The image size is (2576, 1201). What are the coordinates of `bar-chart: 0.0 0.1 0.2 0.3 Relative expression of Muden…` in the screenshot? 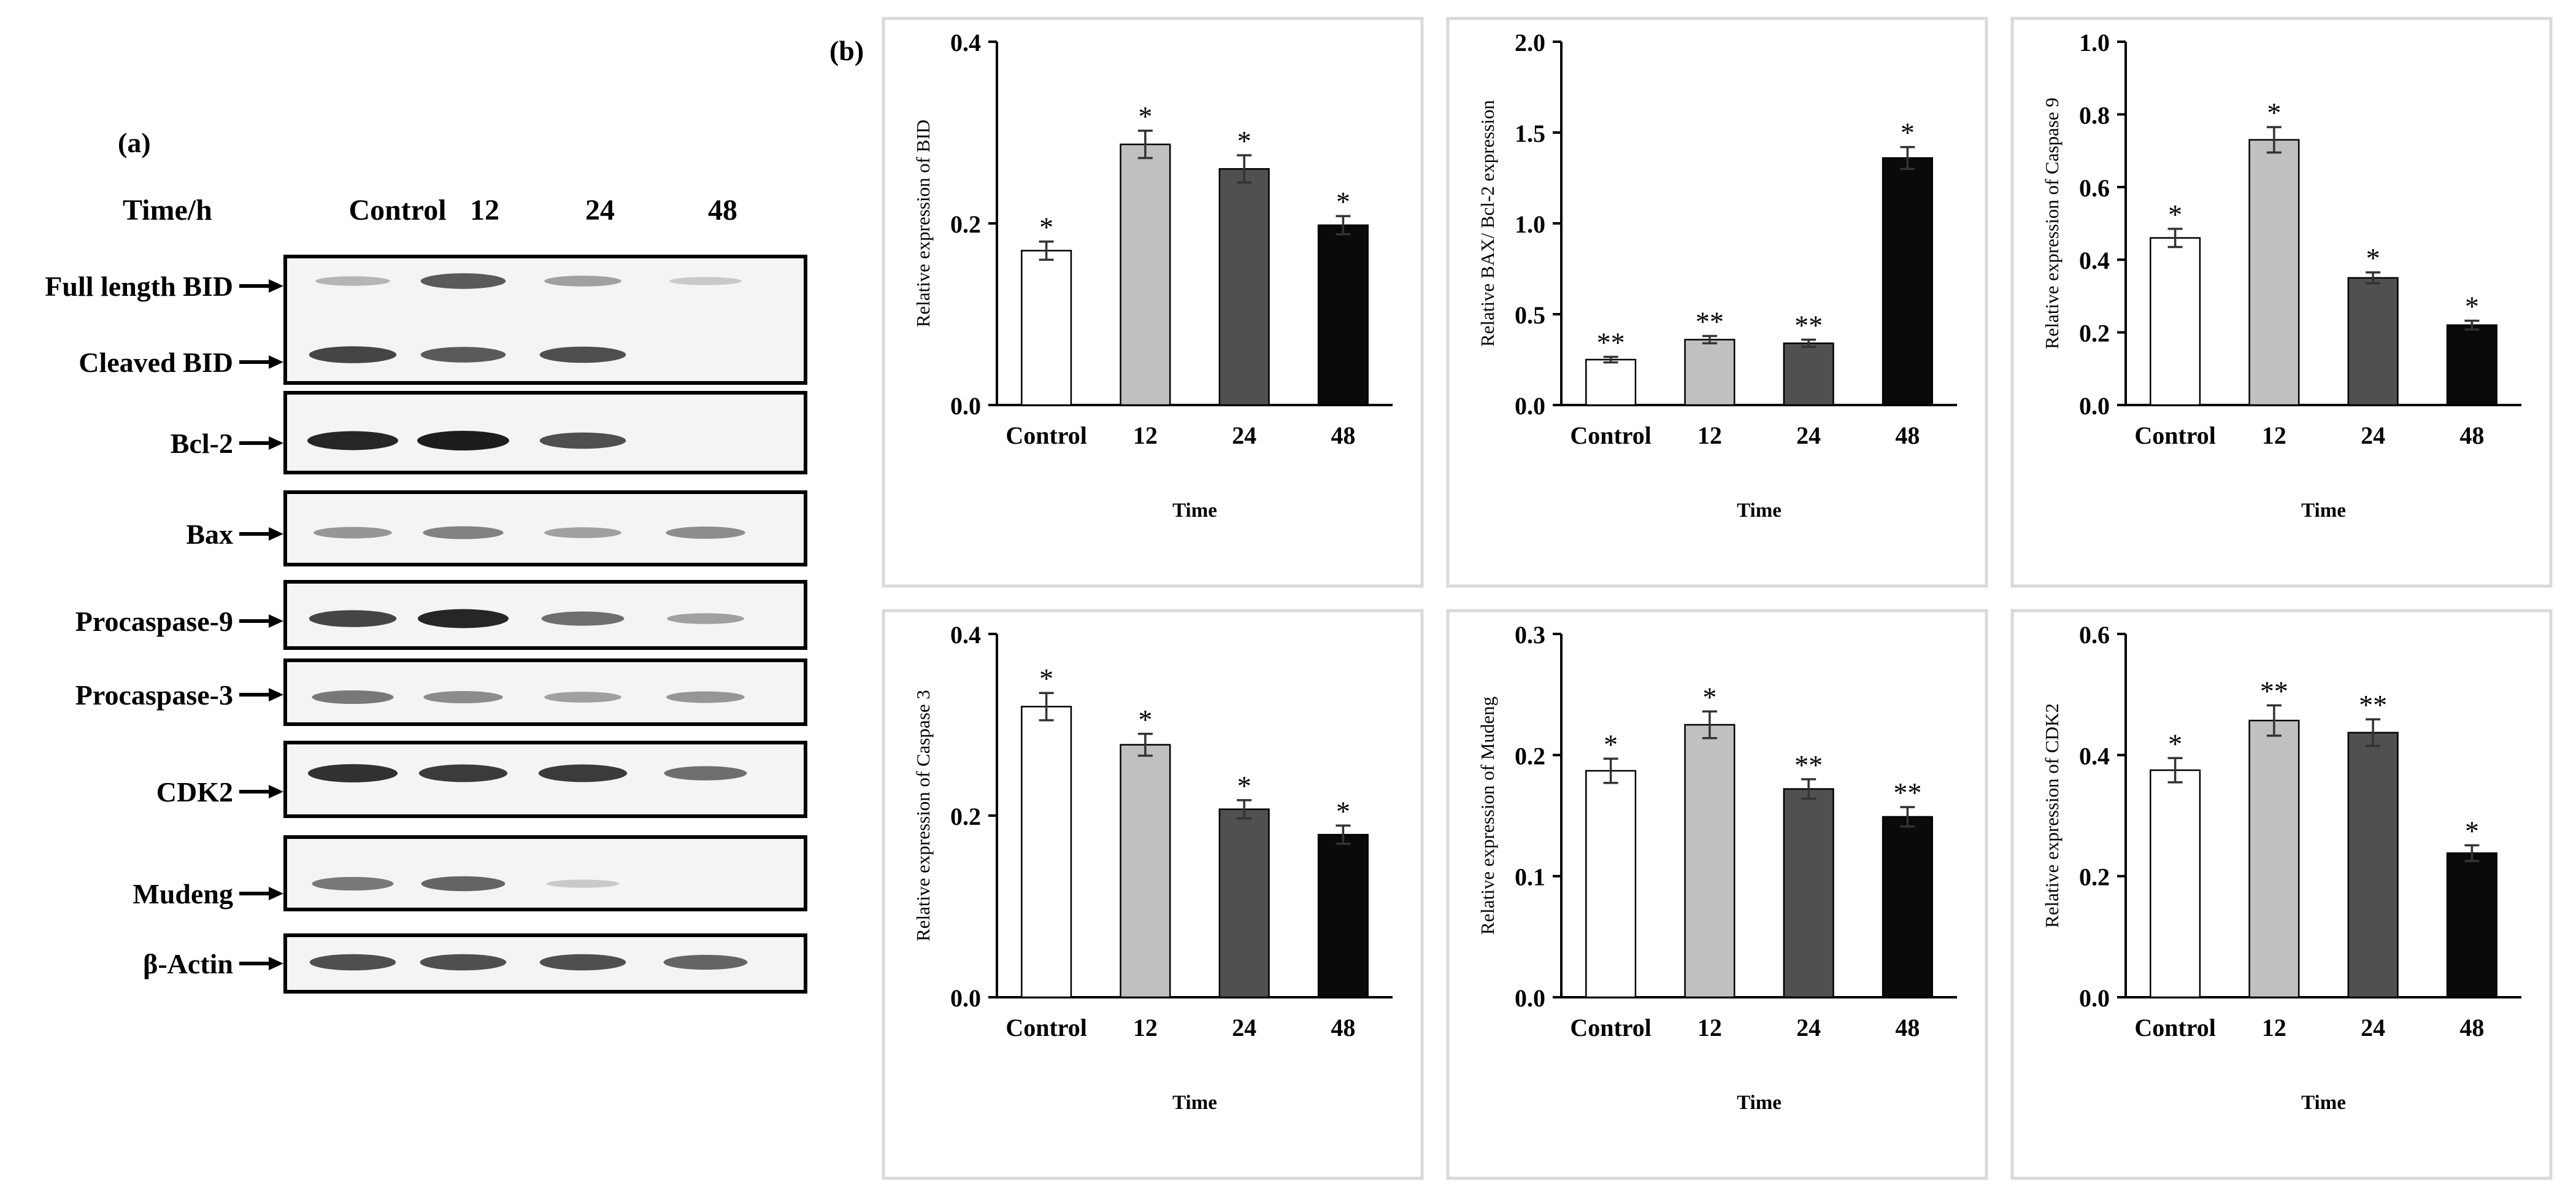 It's located at (1717, 895).